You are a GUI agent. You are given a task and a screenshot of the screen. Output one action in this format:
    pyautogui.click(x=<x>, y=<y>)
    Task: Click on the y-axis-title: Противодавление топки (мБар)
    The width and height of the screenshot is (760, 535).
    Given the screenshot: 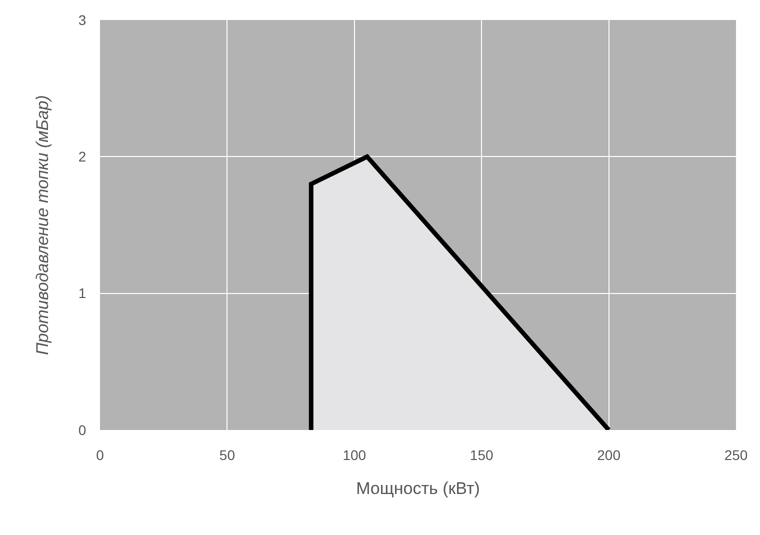 What is the action you would take?
    pyautogui.click(x=42, y=225)
    